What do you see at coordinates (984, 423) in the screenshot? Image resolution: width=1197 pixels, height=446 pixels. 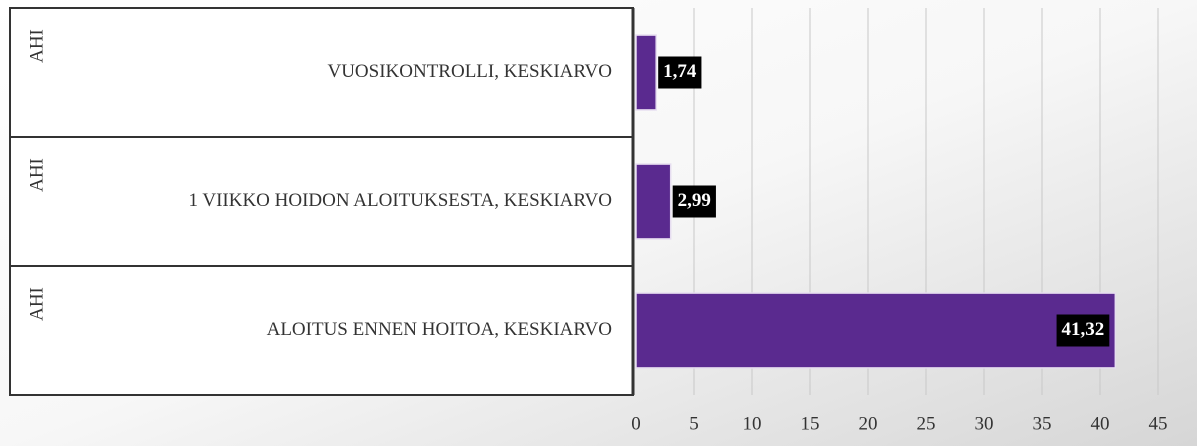 I see `x-tick-label: 30` at bounding box center [984, 423].